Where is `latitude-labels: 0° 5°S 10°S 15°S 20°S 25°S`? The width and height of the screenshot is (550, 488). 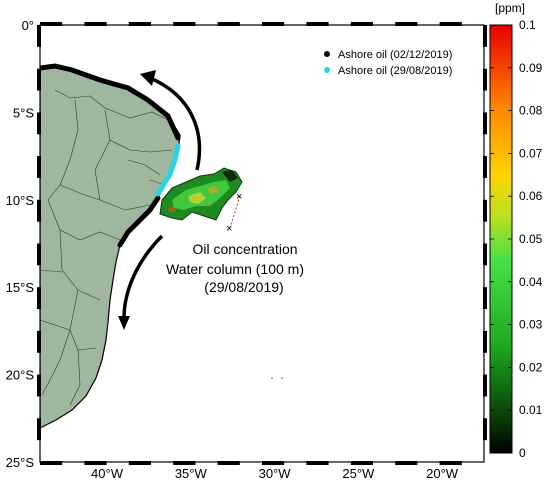 latitude-labels: 0° 5°S 10°S 15°S 20°S 25°S is located at coordinates (20, 244).